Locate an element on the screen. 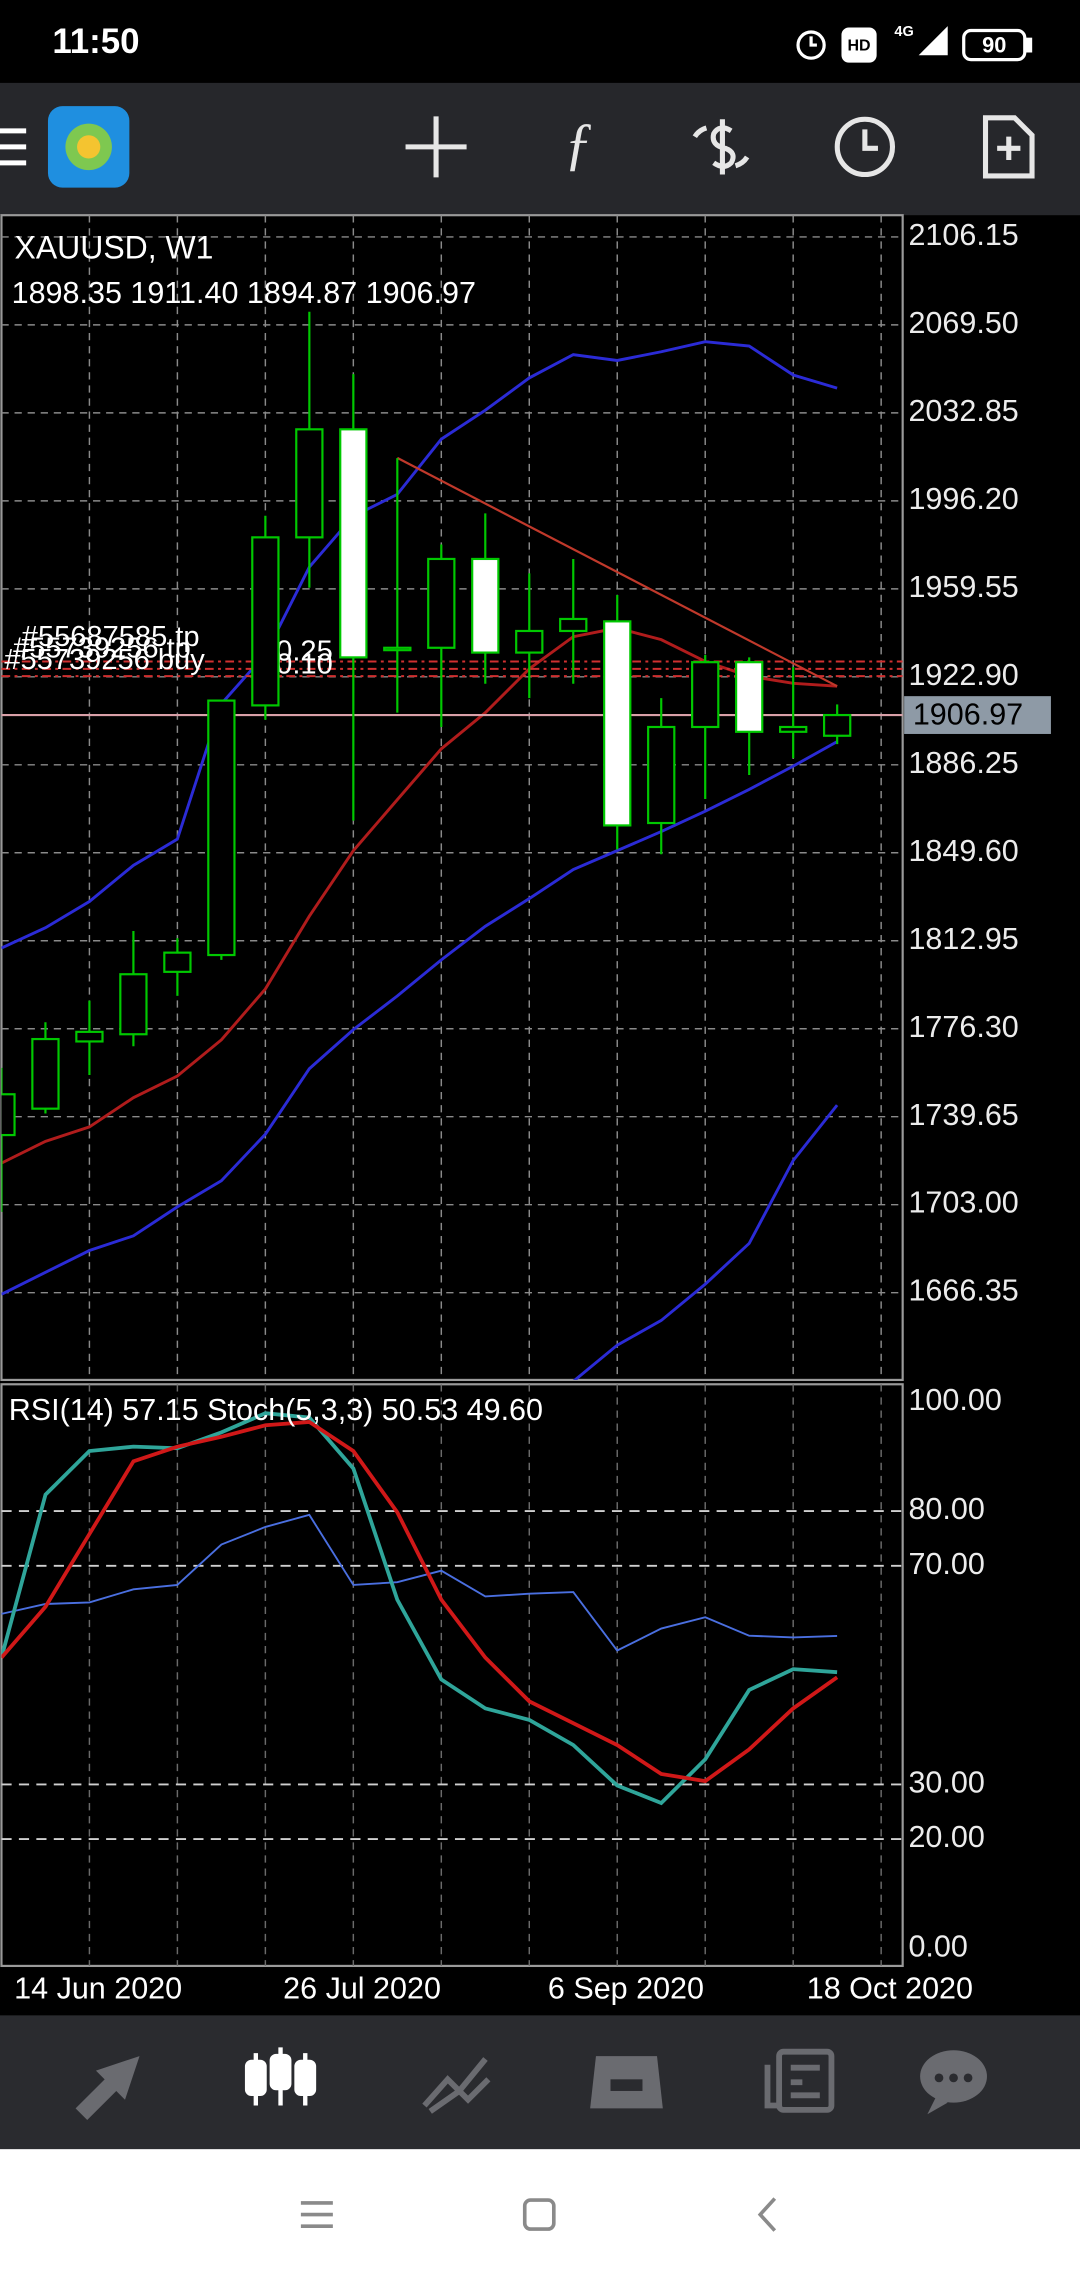 This screenshot has height=2280, width=1080. period-button is located at coordinates (865, 147).